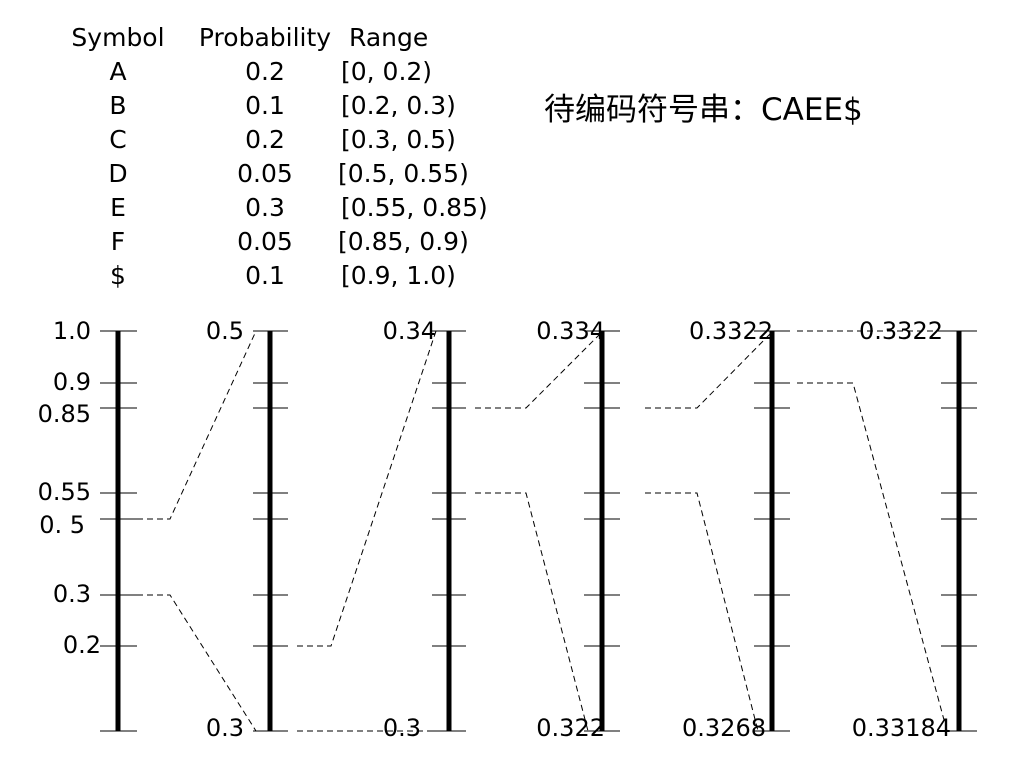 The height and width of the screenshot is (761, 1009). Describe the element at coordinates (118, 139) in the screenshot. I see `symbol-cell: C` at that location.